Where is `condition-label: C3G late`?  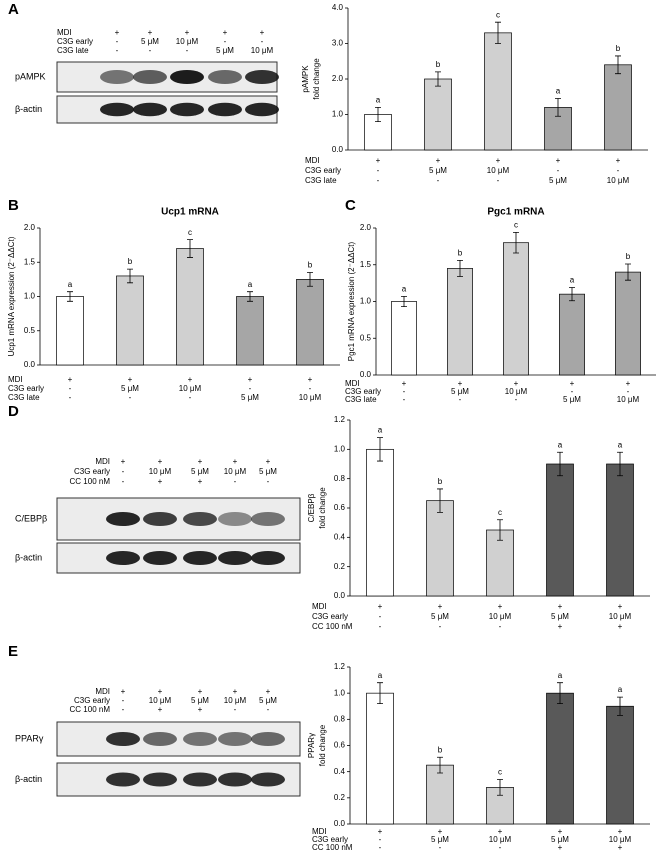
condition-label: C3G late is located at coordinates (24, 397).